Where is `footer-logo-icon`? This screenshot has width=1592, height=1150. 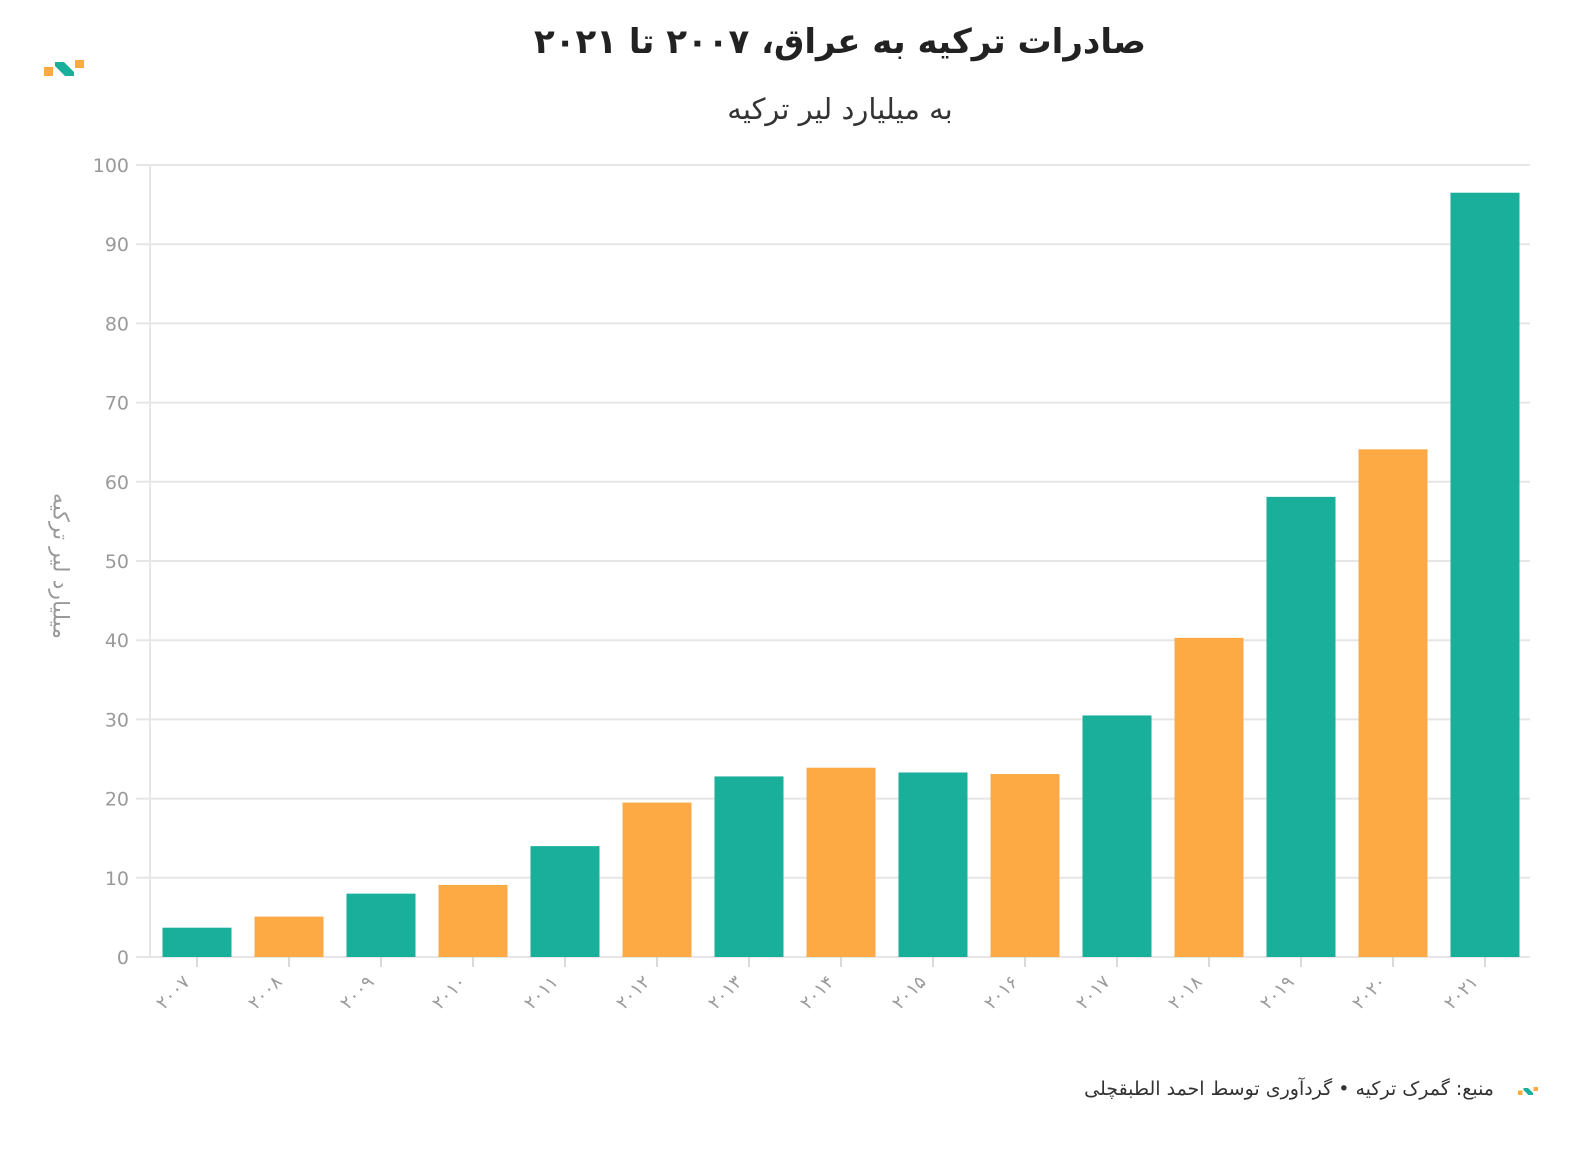
footer-logo-icon is located at coordinates (1528, 1091).